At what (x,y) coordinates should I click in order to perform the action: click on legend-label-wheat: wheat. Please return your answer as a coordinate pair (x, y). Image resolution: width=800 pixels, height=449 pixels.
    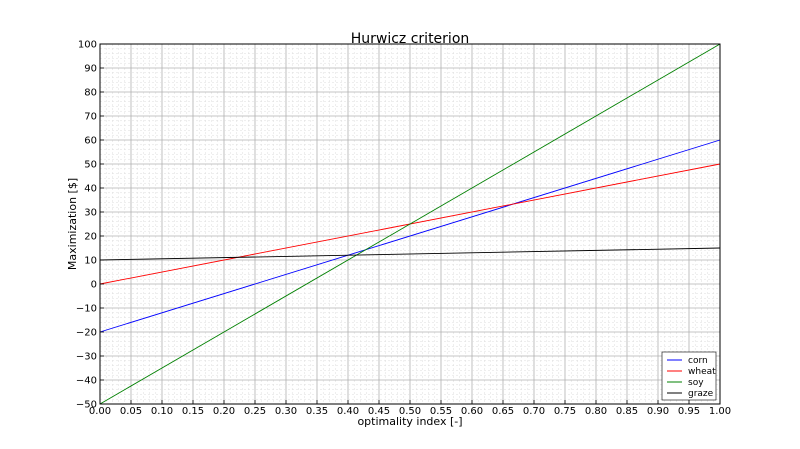
    Looking at the image, I should click on (702, 372).